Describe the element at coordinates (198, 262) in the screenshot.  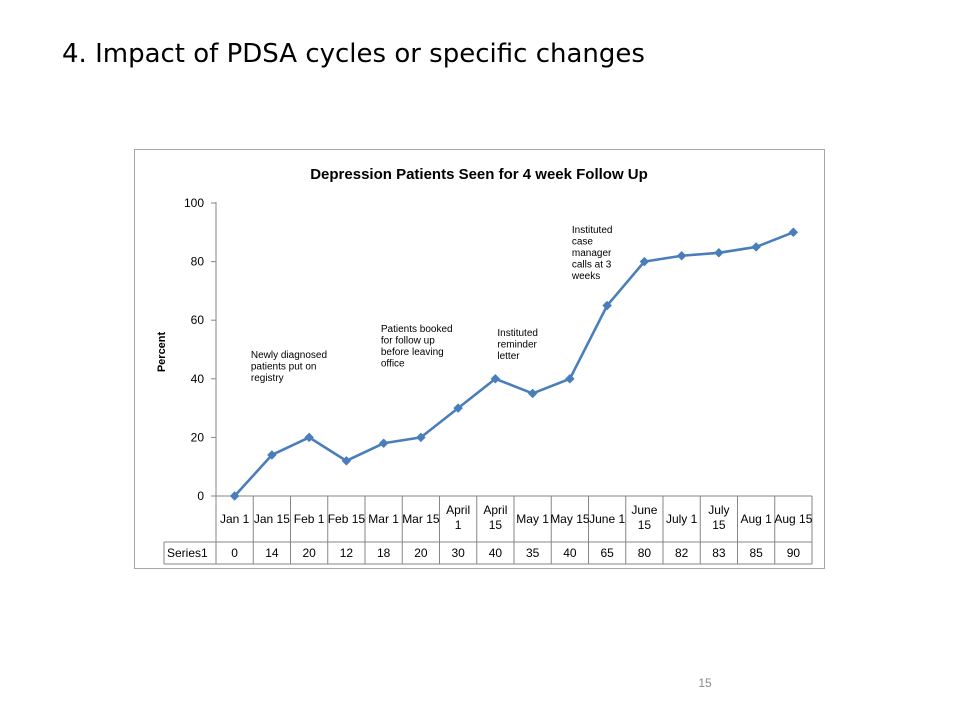
I see `y-tick-label: 80` at that location.